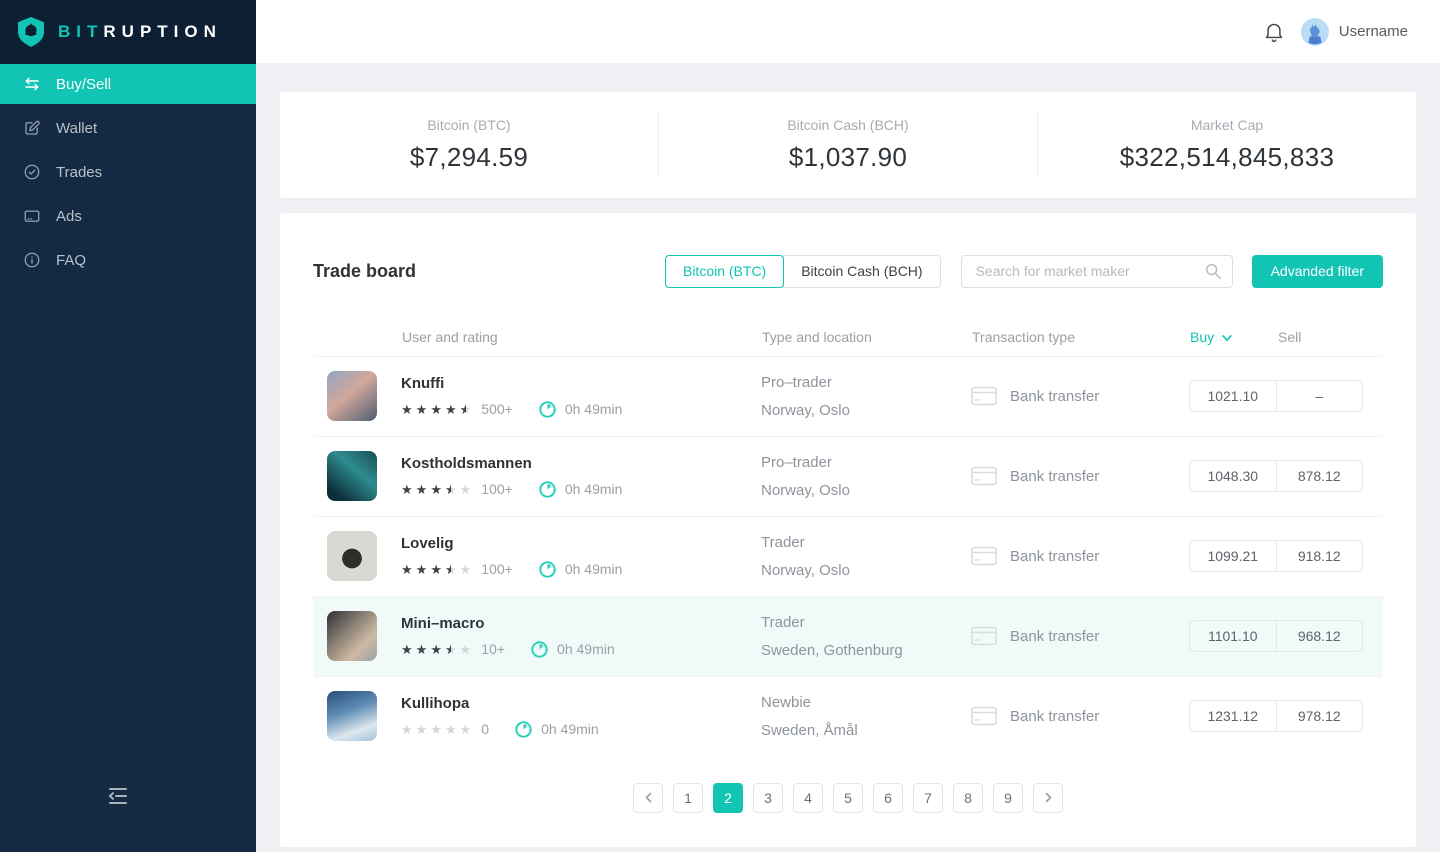  What do you see at coordinates (817, 336) in the screenshot?
I see `column-type-and-location: Type and location` at bounding box center [817, 336].